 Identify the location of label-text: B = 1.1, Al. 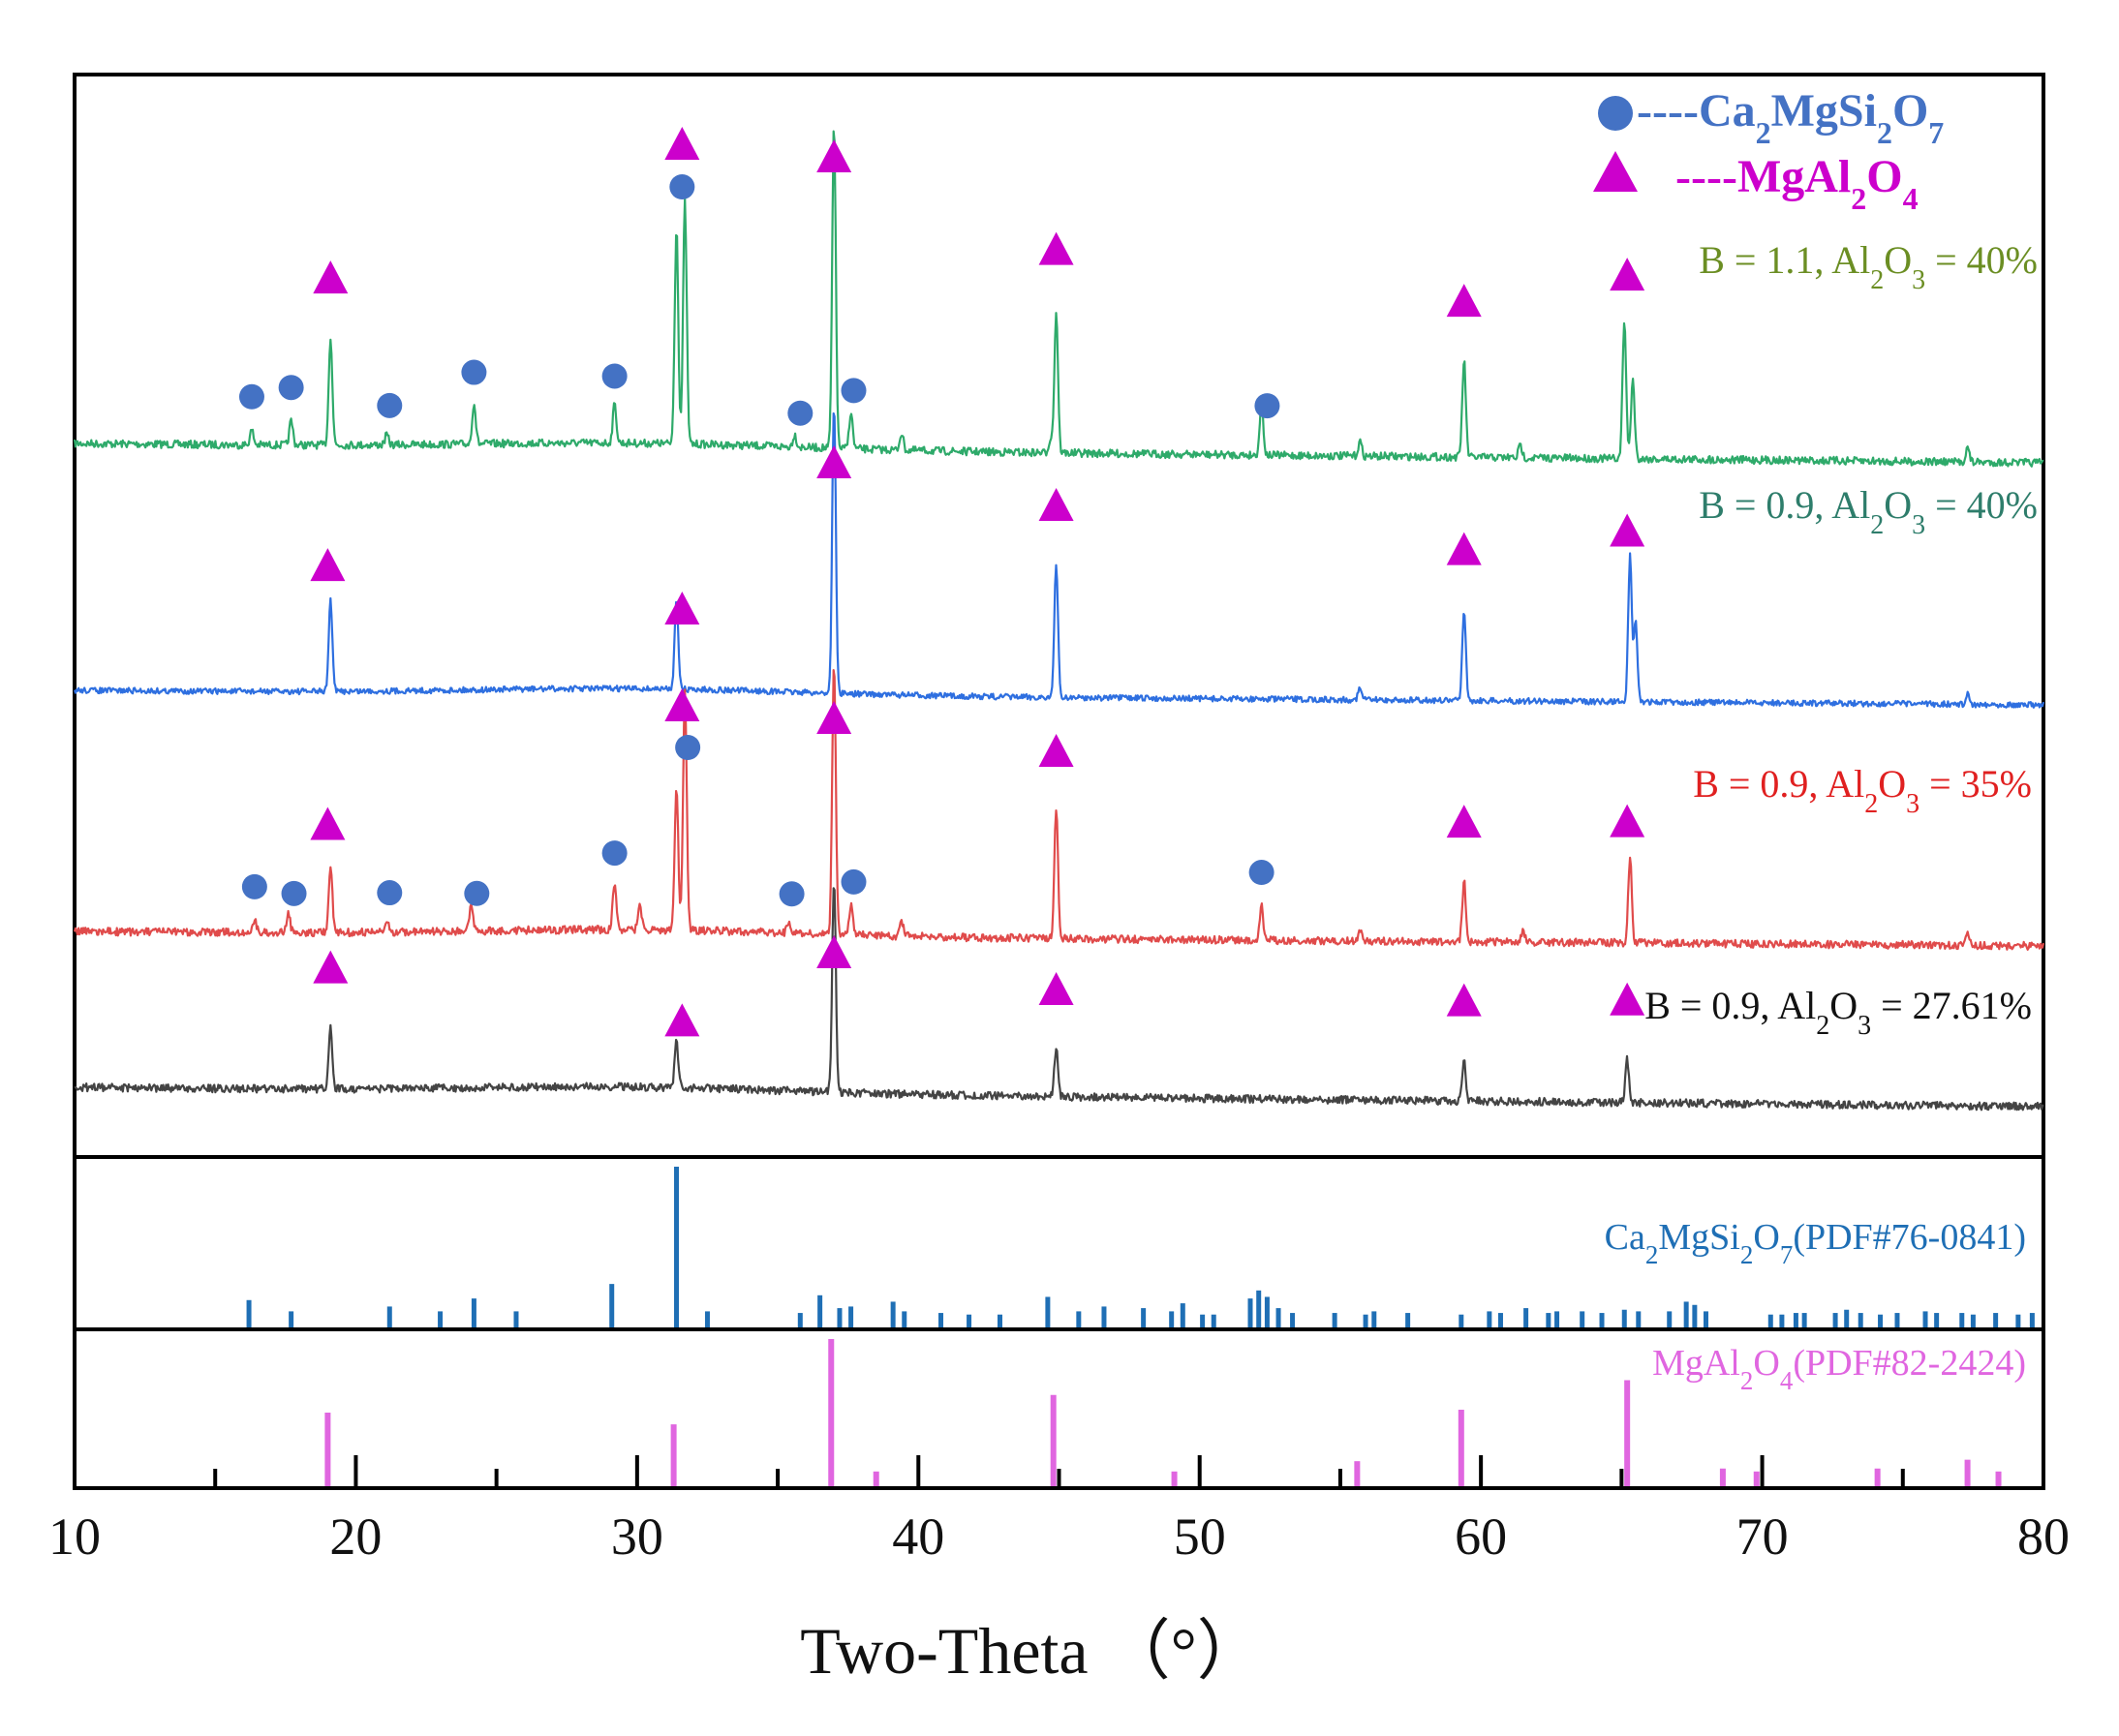
(1785, 260).